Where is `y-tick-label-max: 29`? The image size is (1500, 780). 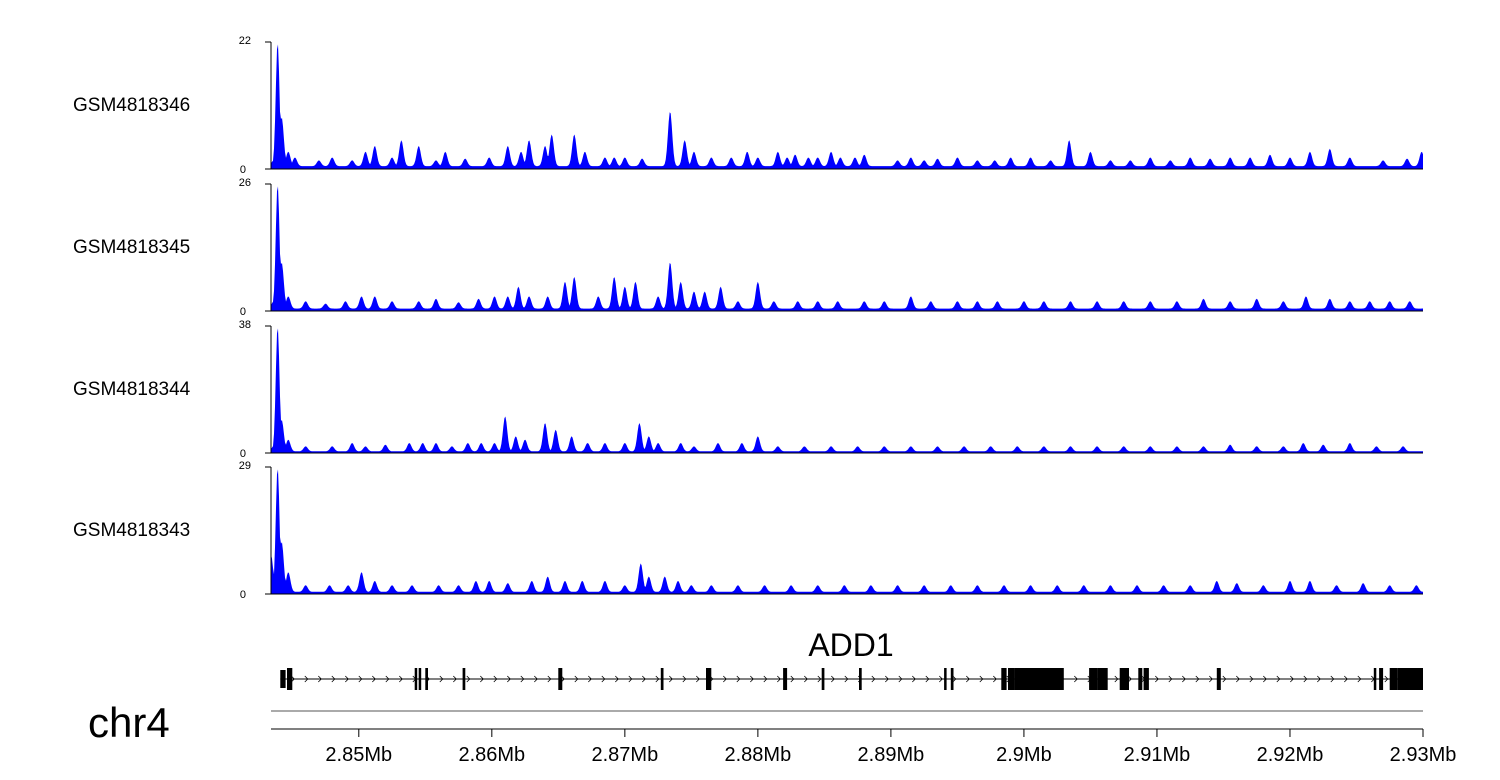
y-tick-label-max: 29 is located at coordinates (245, 466).